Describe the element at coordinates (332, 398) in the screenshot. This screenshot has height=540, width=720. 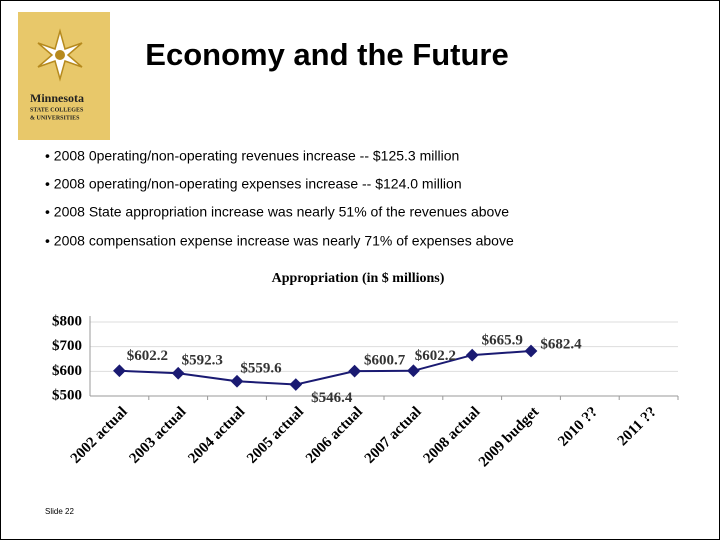
I see `data-label: $546.4` at that location.